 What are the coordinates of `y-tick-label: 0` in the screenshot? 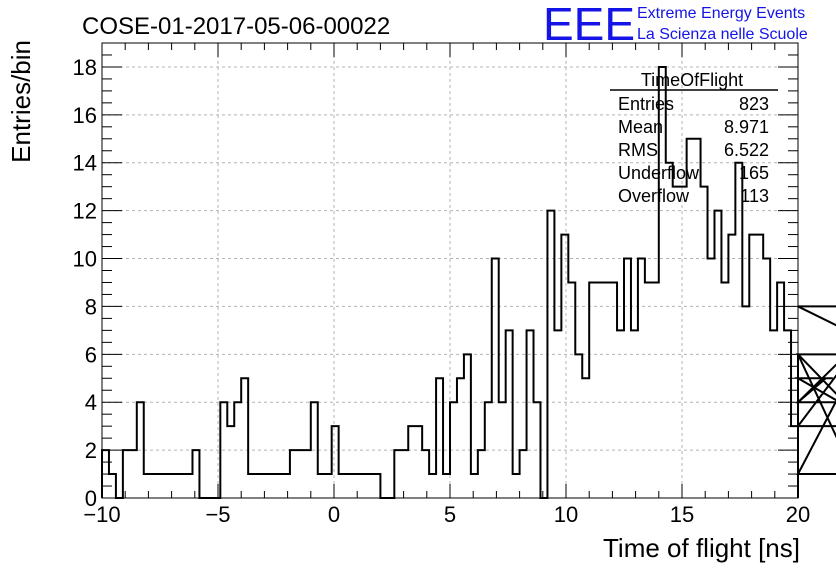 It's located at (91, 498).